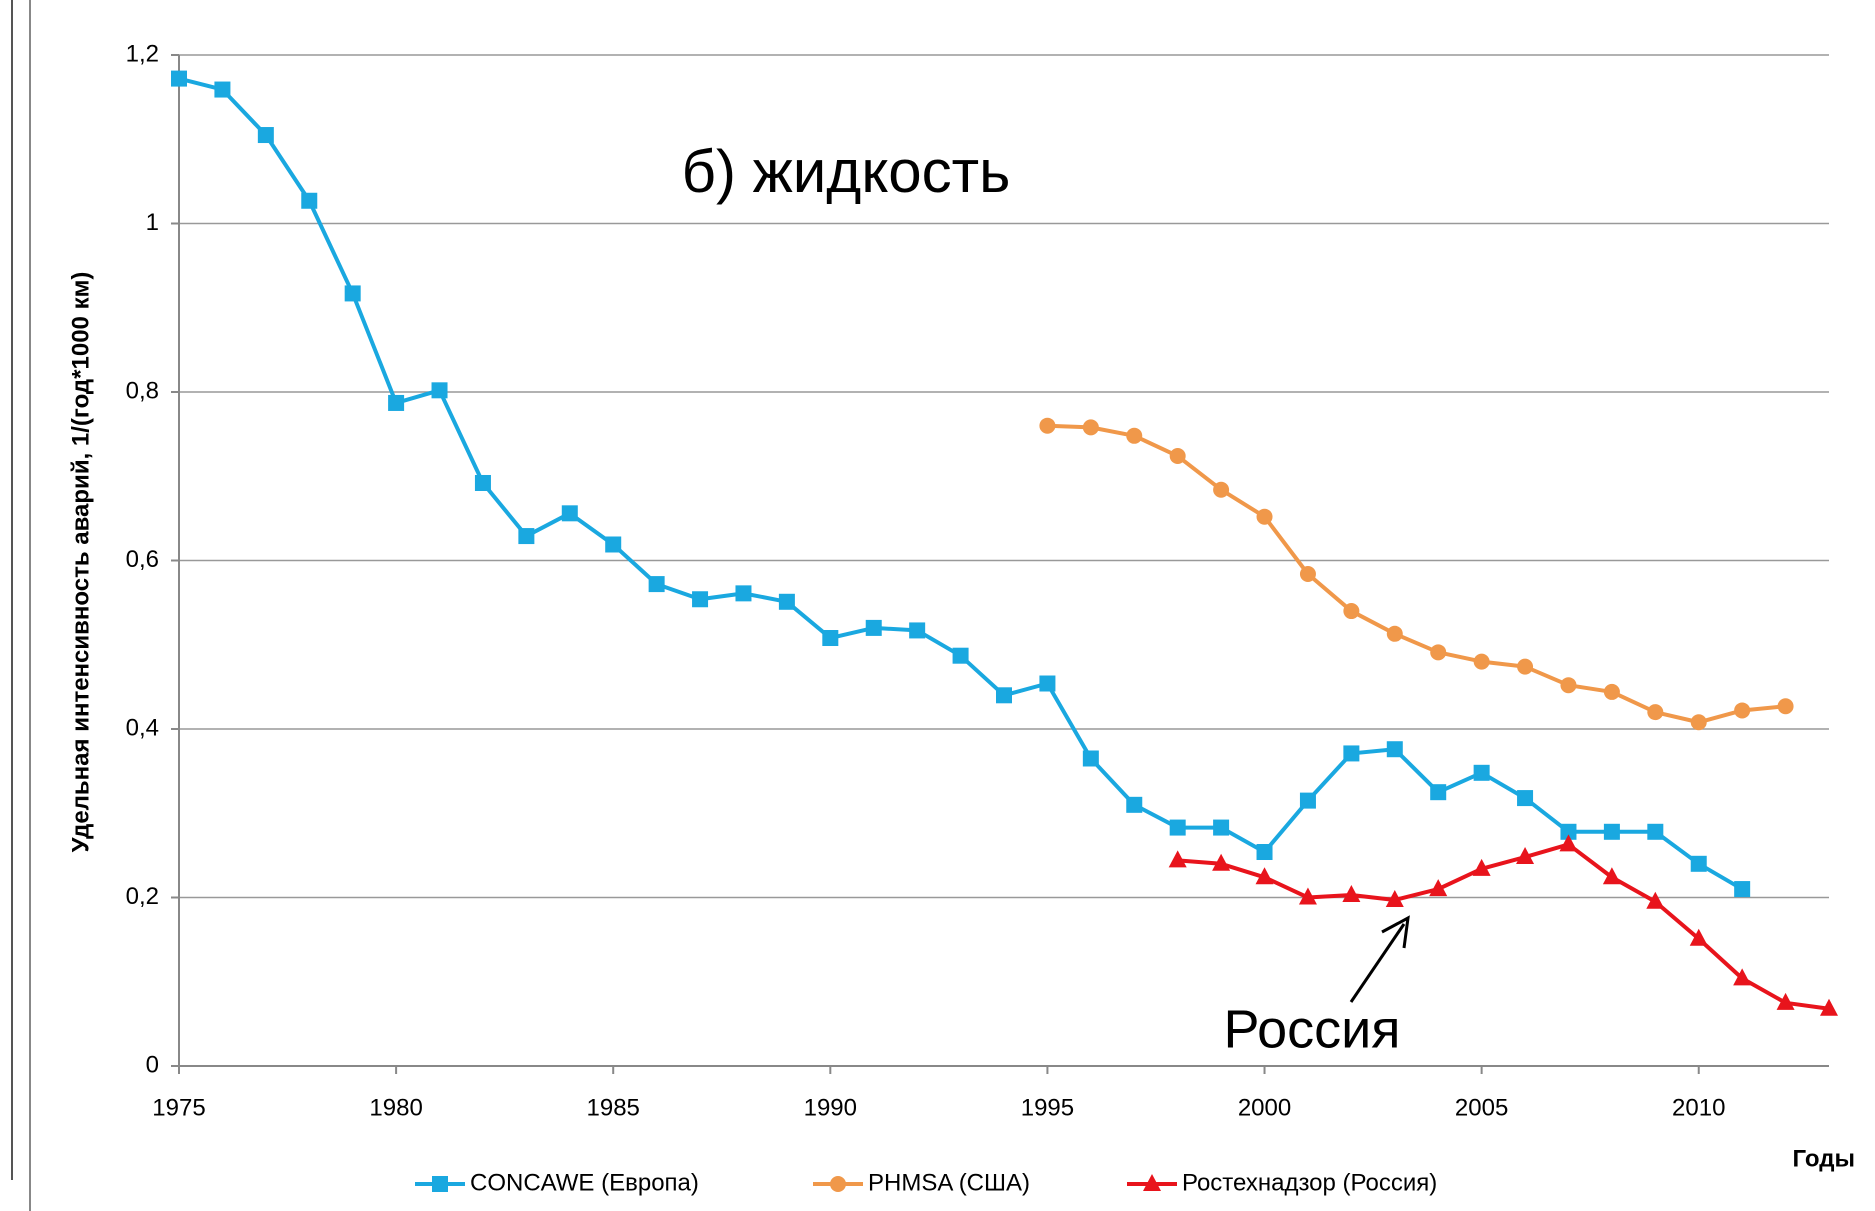 The width and height of the screenshot is (1875, 1211). Describe the element at coordinates (152, 222) in the screenshot. I see `y-tick-label: 1` at that location.